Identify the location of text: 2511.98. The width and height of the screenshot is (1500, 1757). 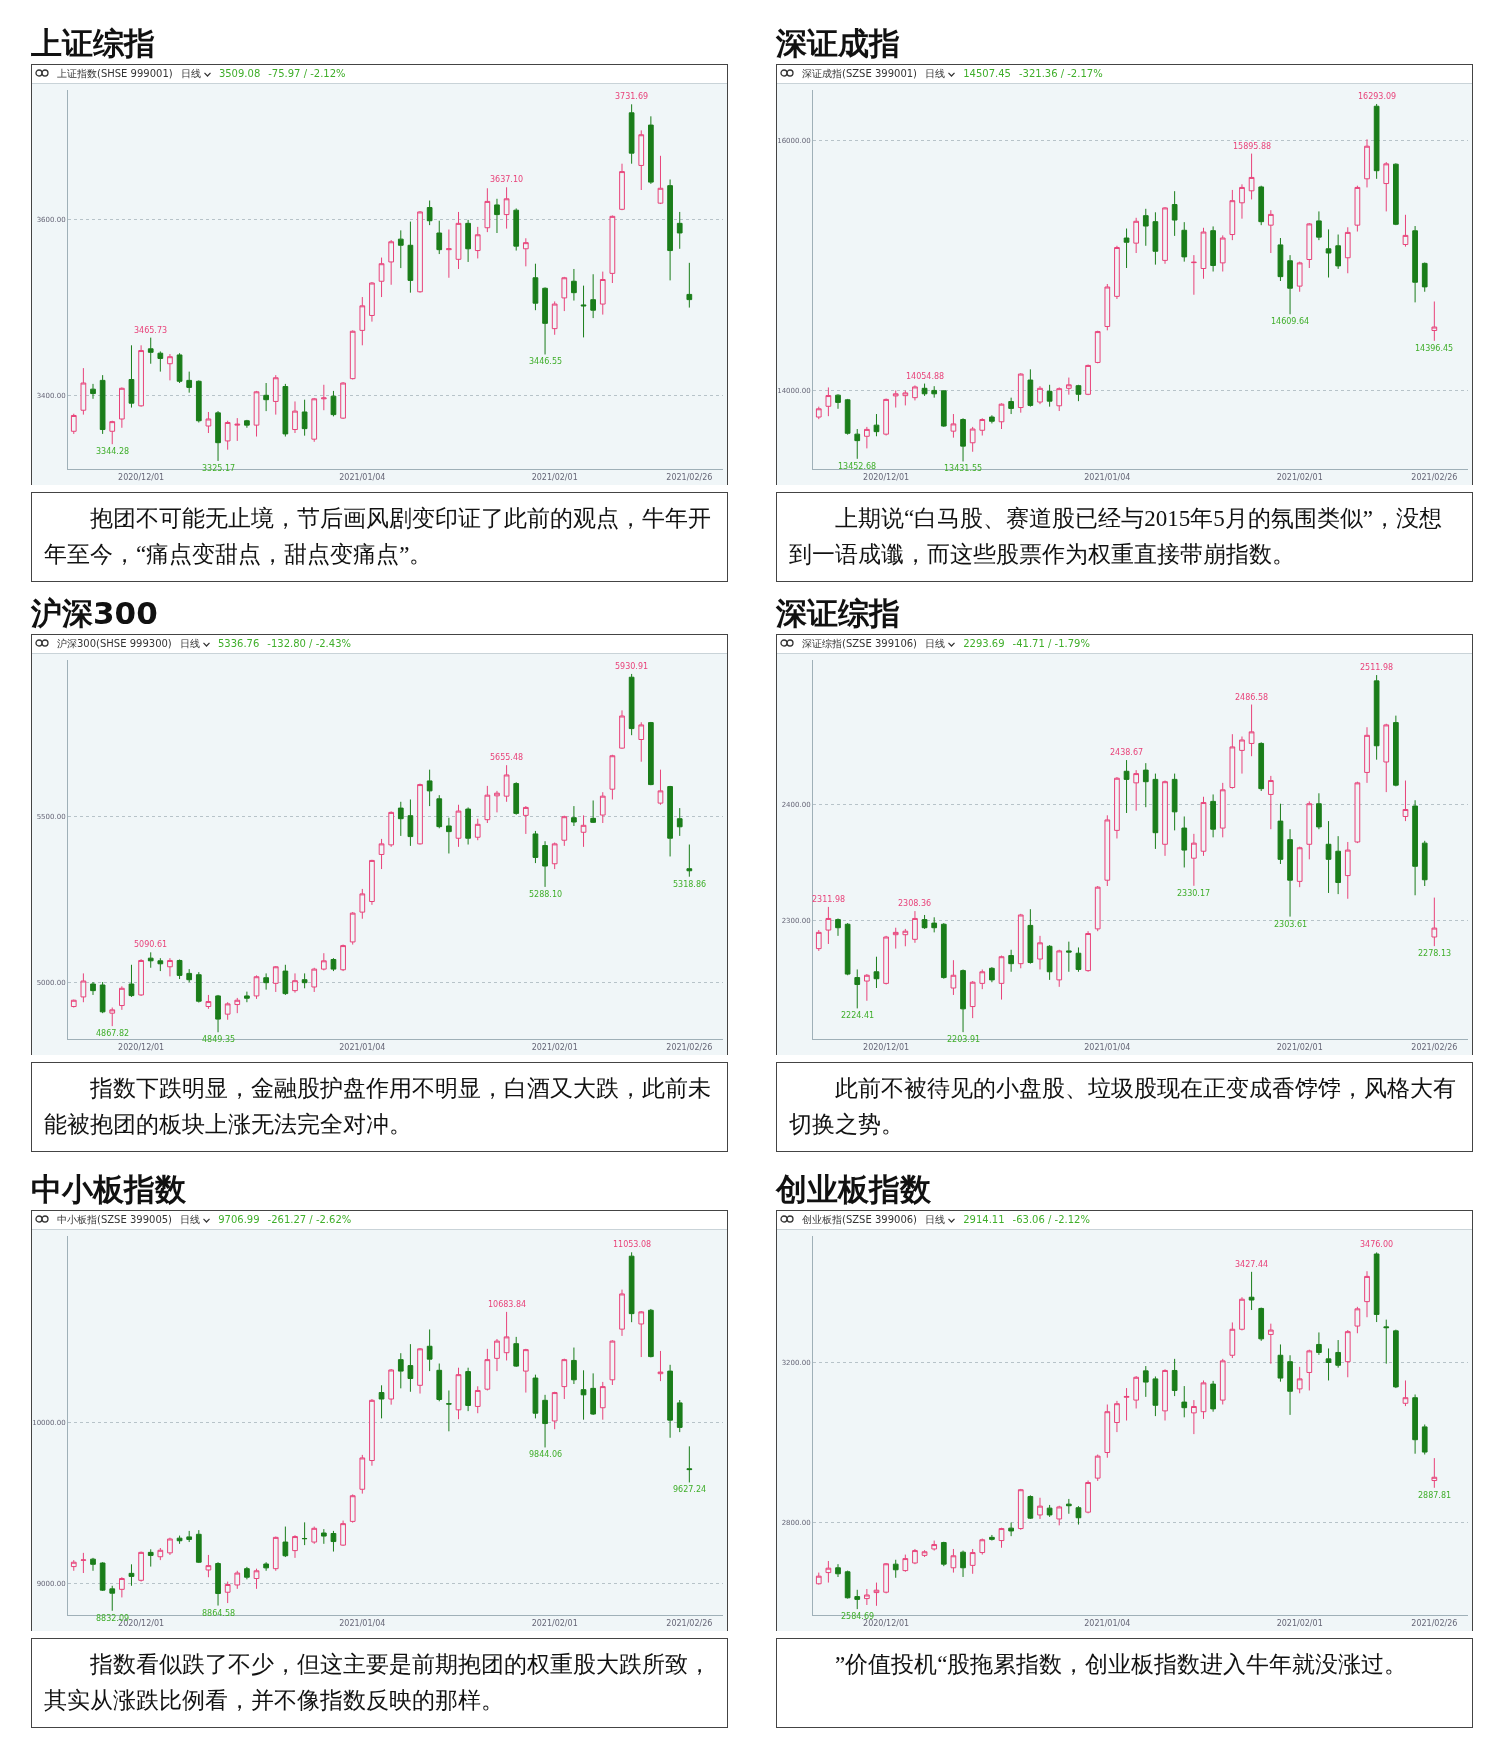
(1377, 667).